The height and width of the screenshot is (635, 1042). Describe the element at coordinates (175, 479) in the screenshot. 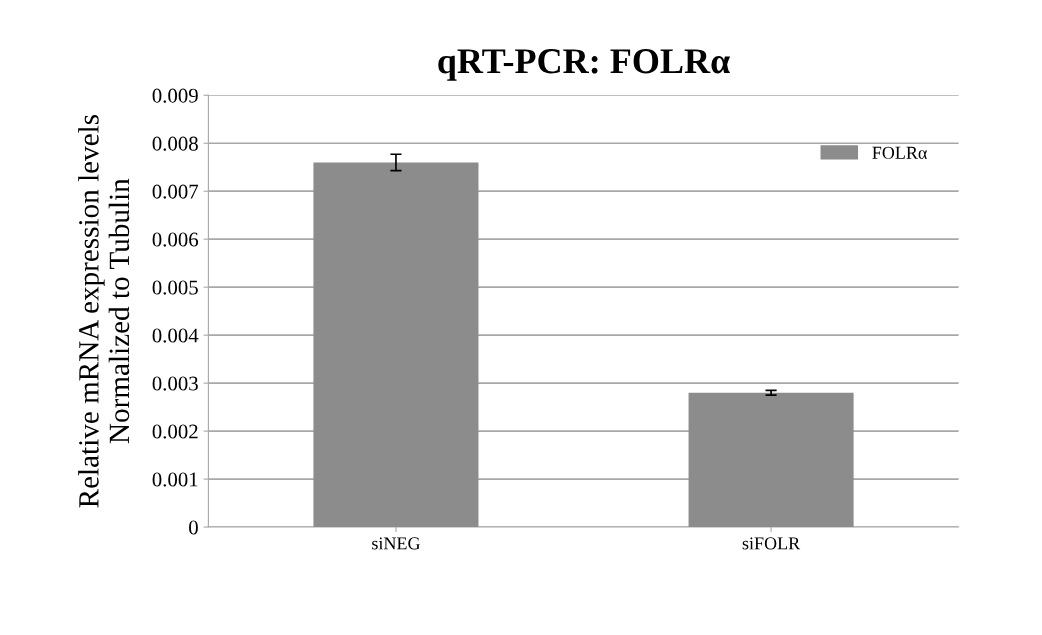

I see `y-tick-label: 0.001` at that location.